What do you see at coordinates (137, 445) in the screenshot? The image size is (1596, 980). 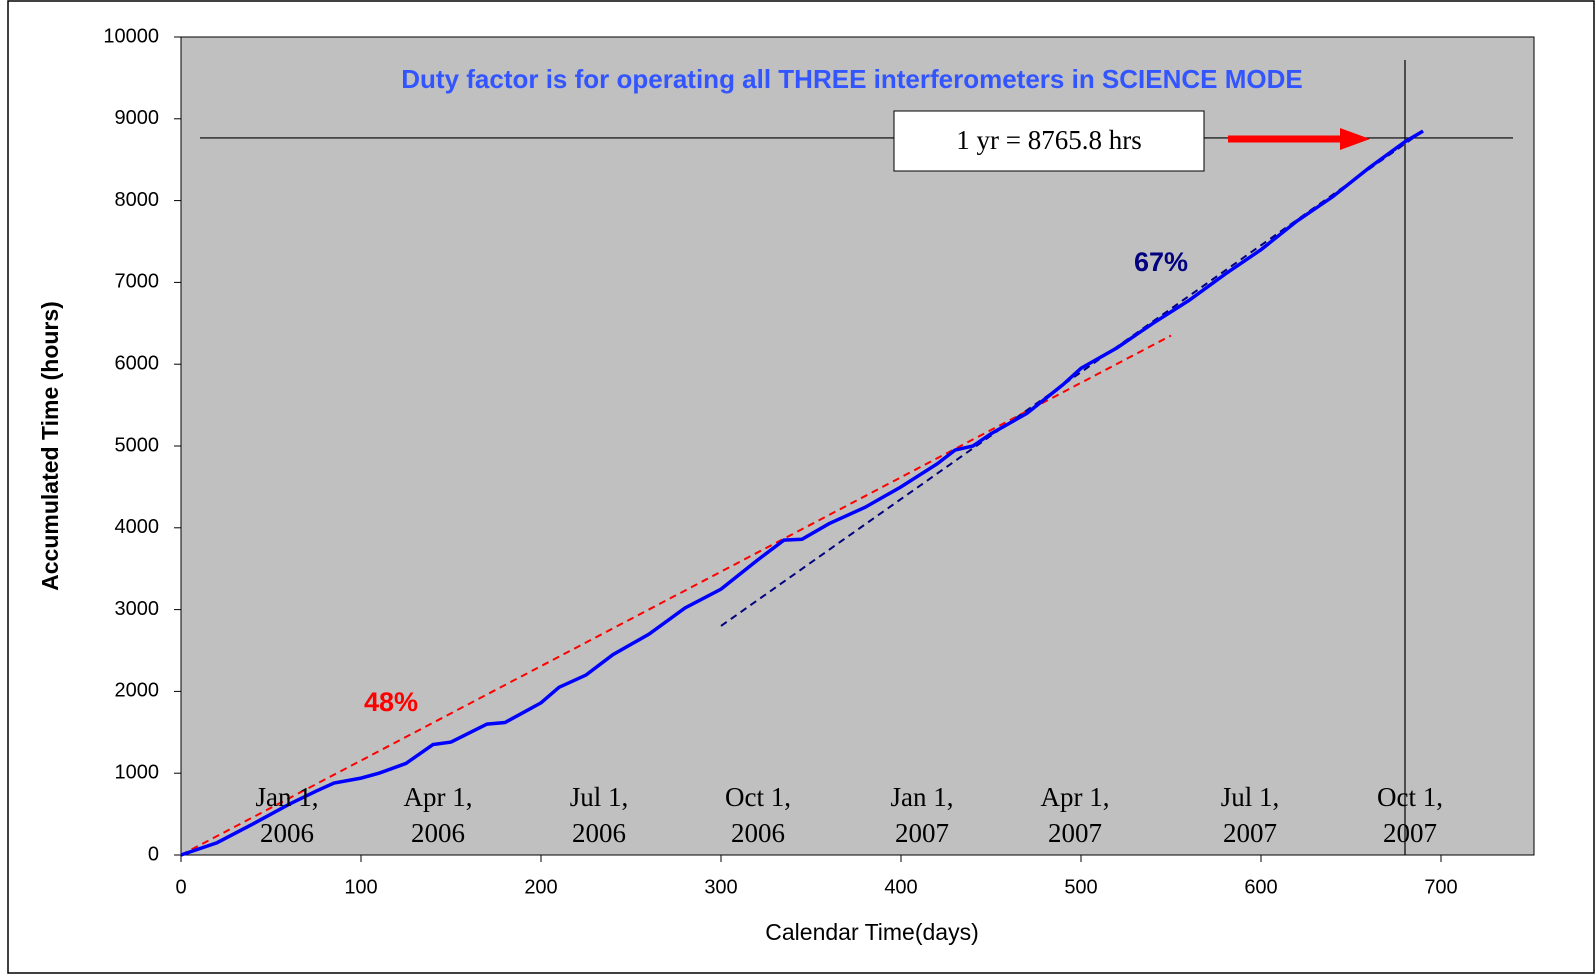 I see `y-tick-label: 5000` at bounding box center [137, 445].